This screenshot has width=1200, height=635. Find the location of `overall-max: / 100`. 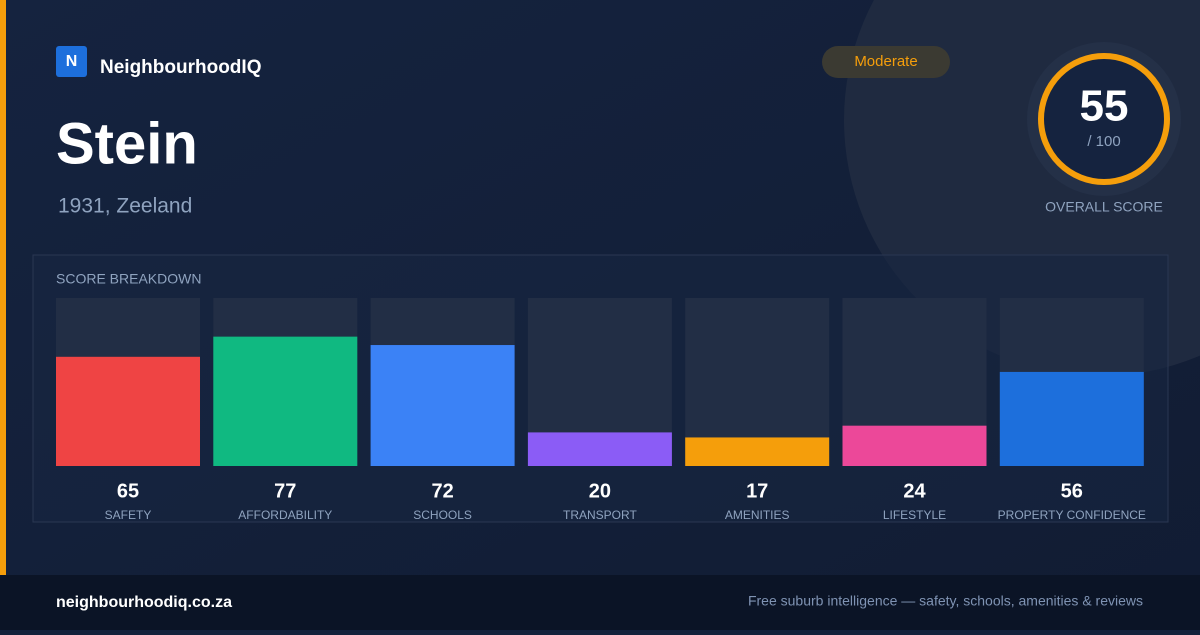

overall-max: / 100 is located at coordinates (1103, 141).